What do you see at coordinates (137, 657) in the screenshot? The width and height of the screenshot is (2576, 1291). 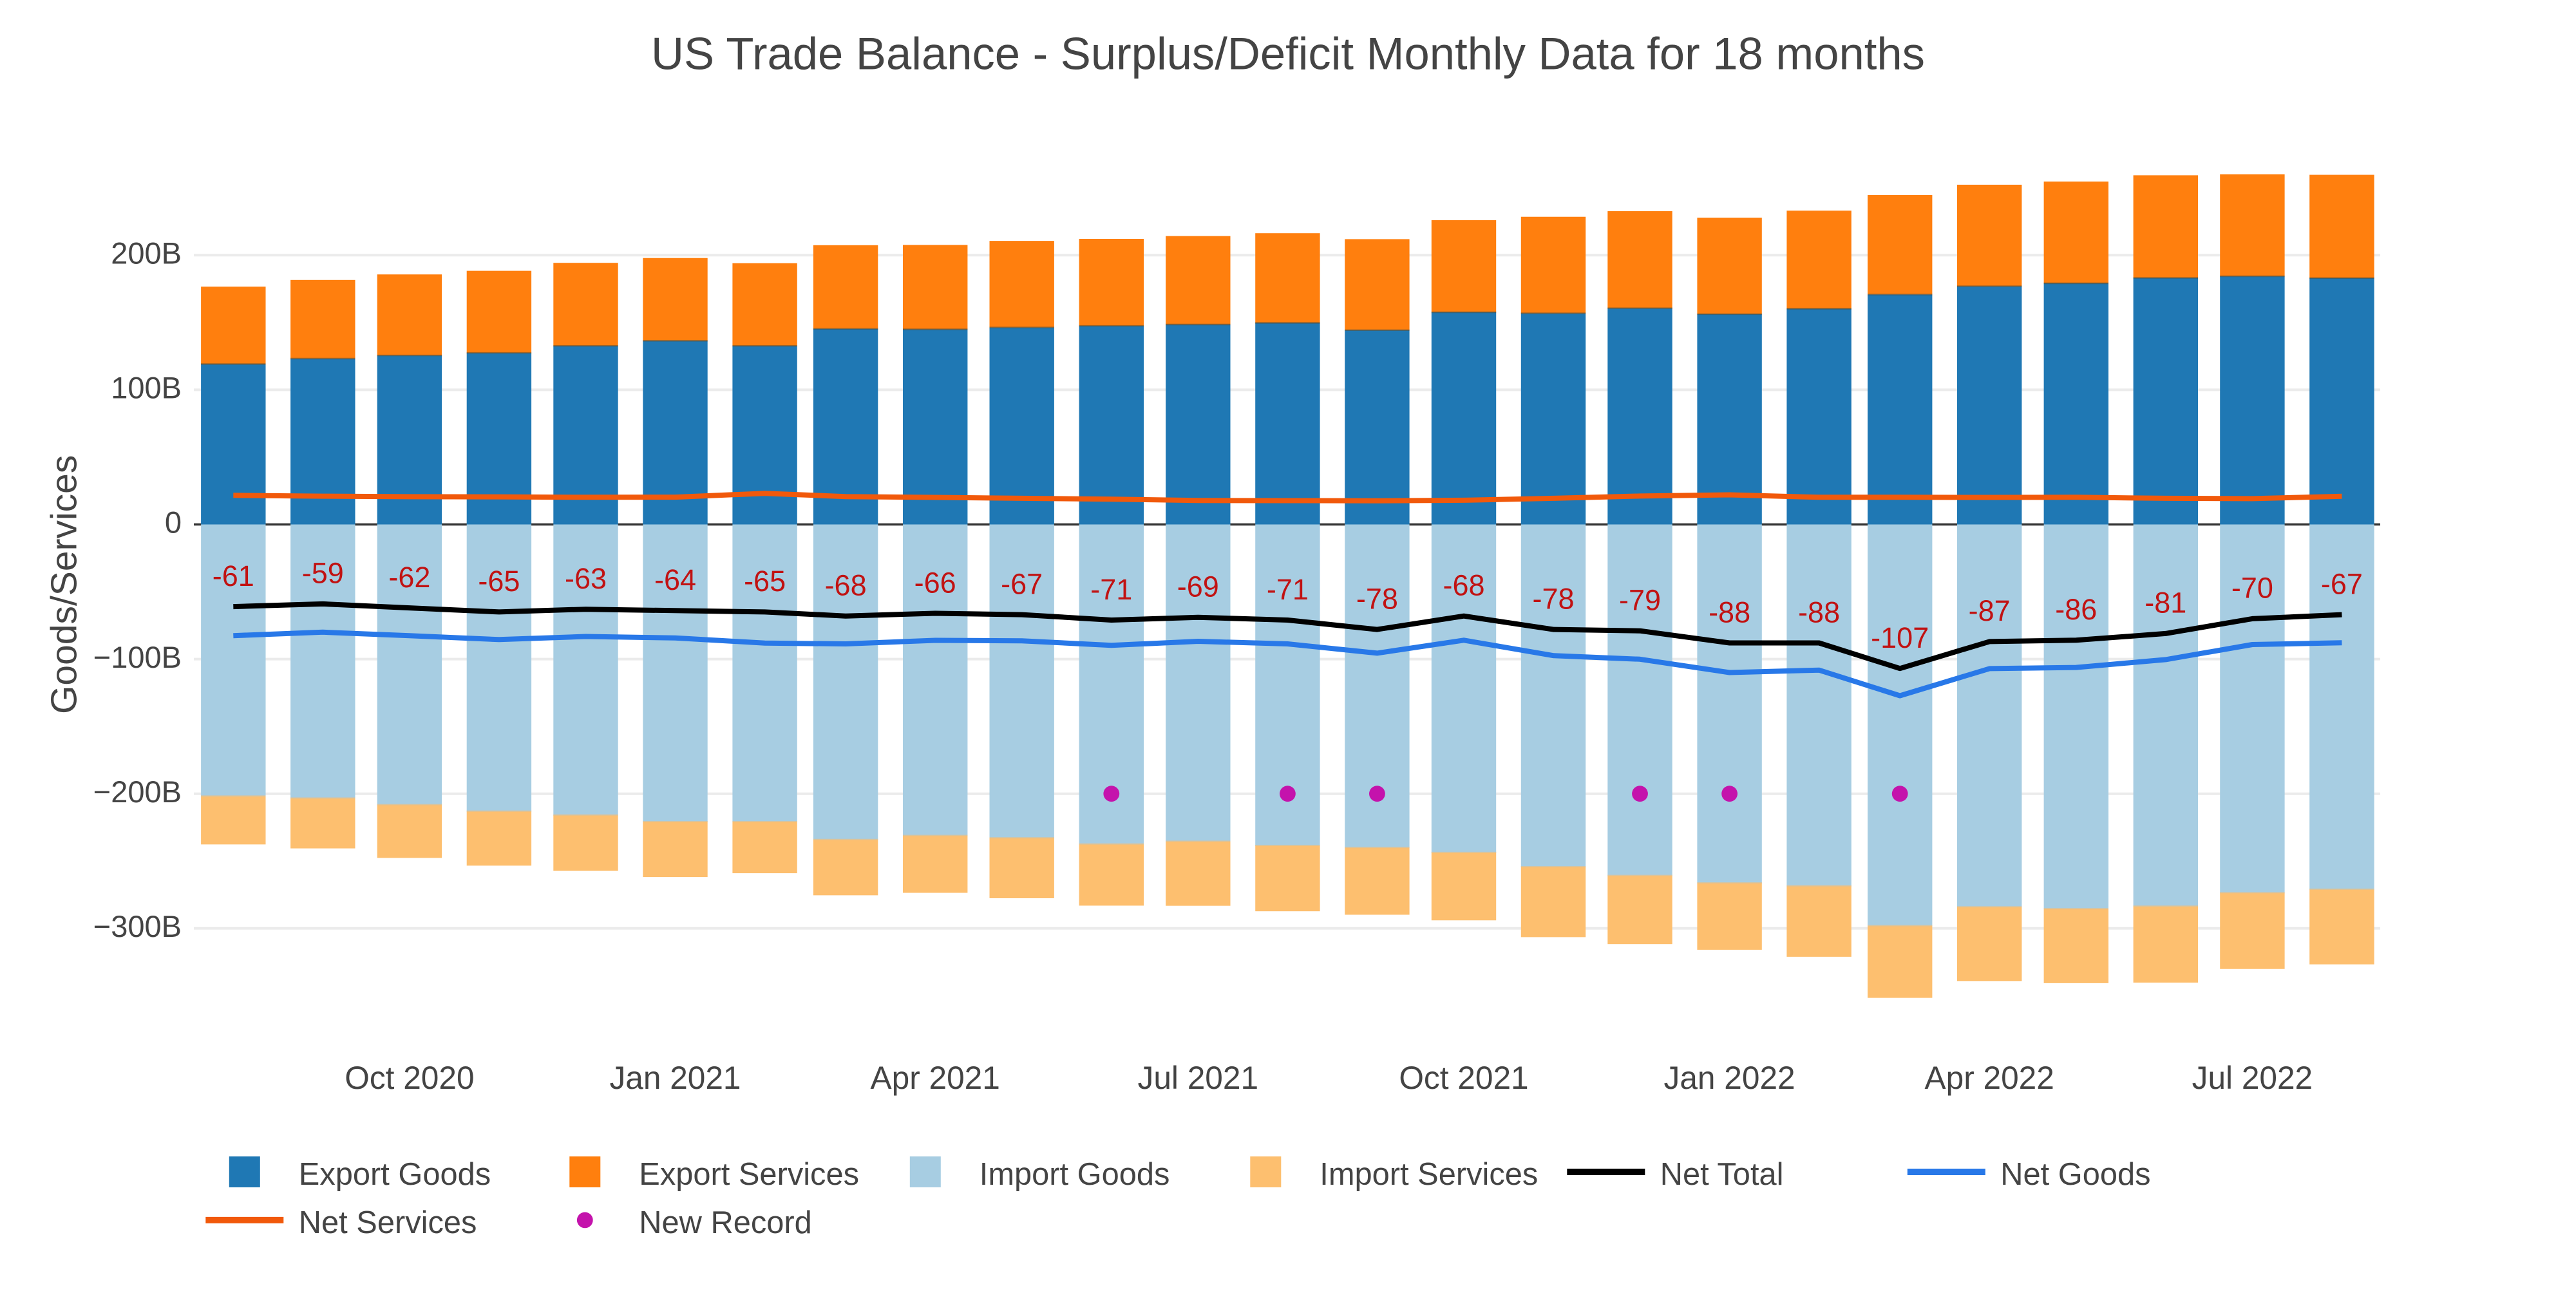 I see `svg-text: −100B` at bounding box center [137, 657].